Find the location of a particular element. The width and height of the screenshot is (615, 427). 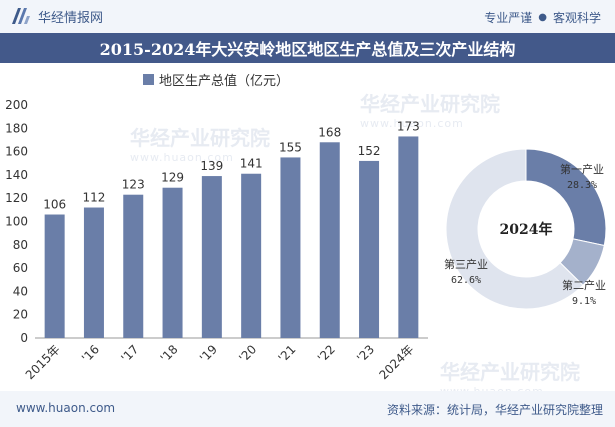

donut-chart: 2024年 第一产业 28.3% 第二产业 9.1% 第三产业 62.6% is located at coordinates (525, 229).